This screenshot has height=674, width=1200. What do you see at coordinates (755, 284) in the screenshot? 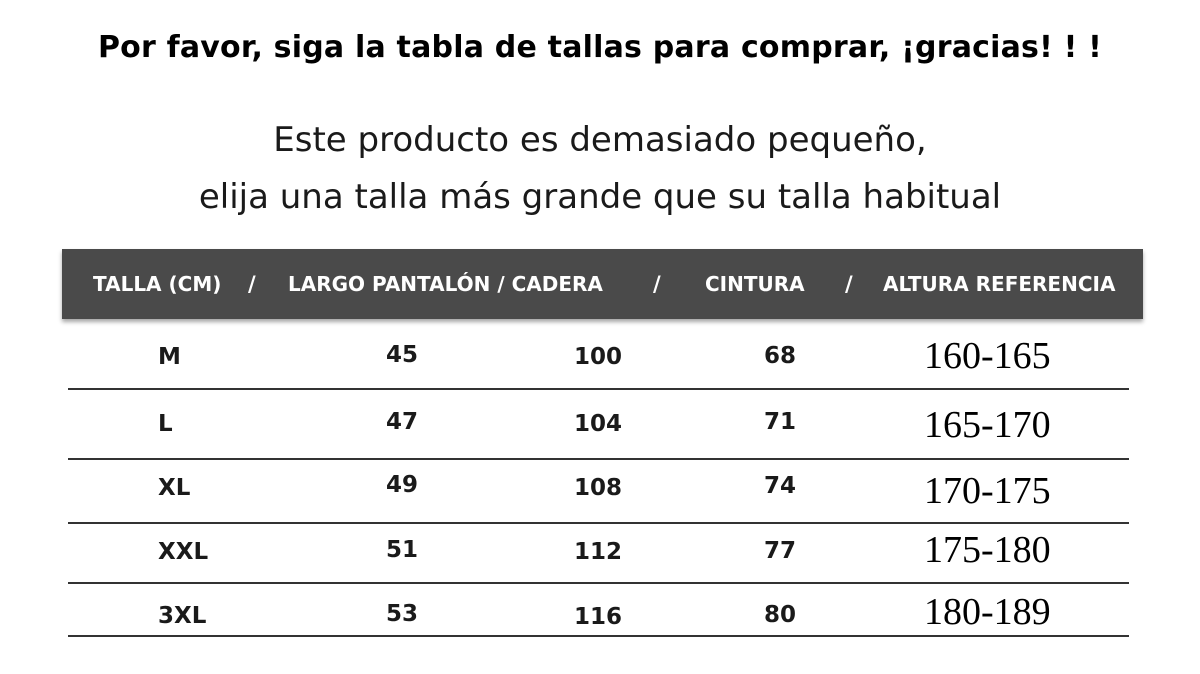
I see `header-waist: CINTURA` at bounding box center [755, 284].